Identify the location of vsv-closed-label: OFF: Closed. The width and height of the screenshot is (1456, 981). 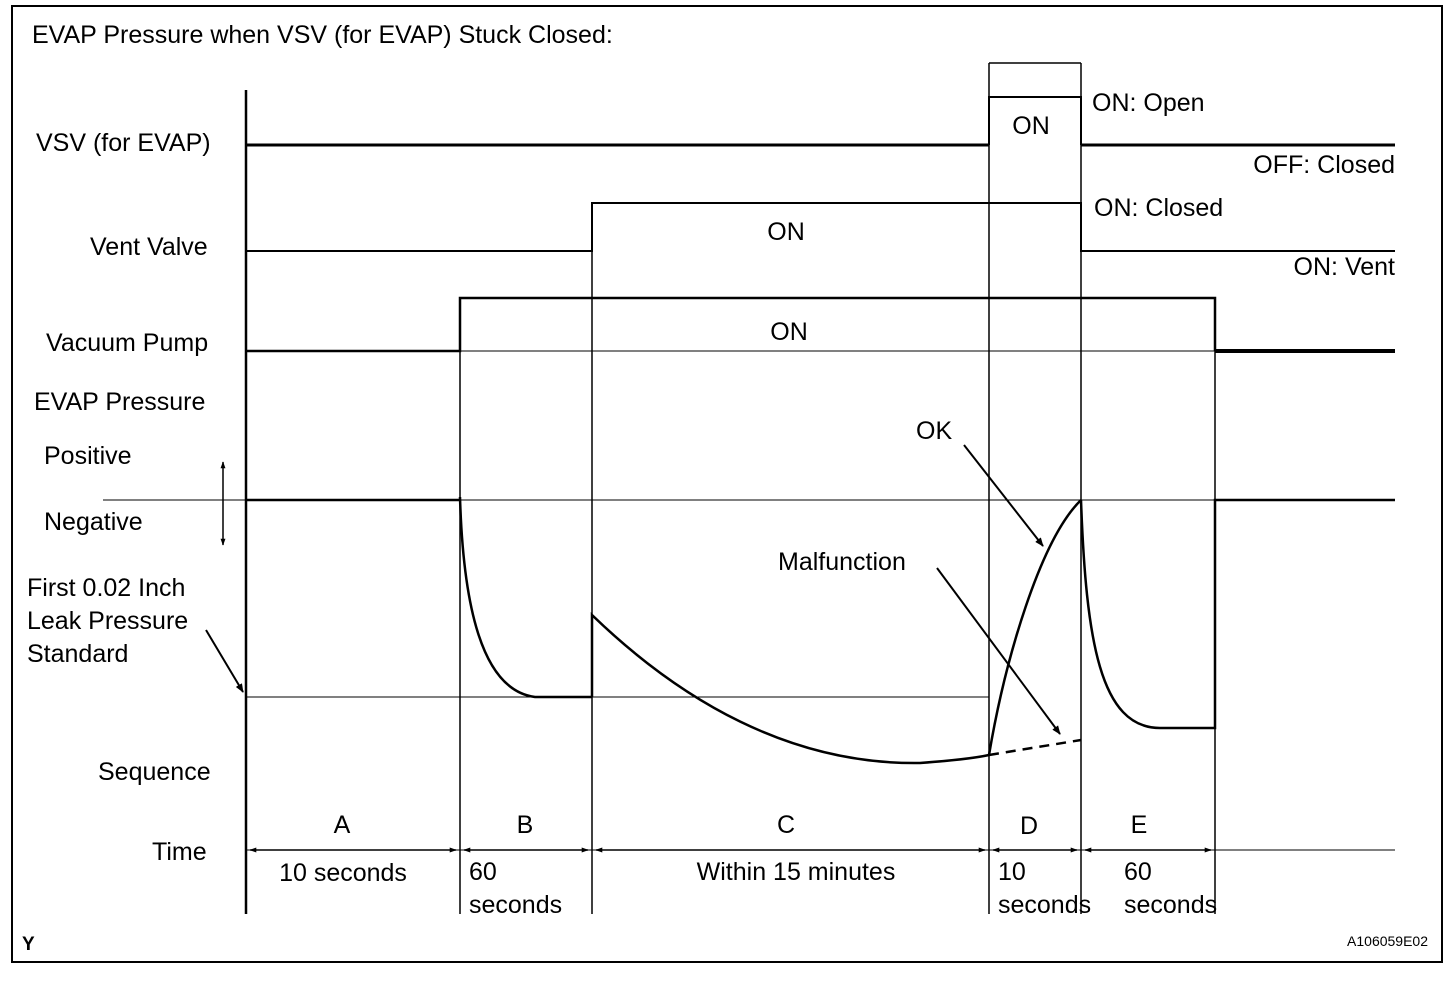
(1324, 165).